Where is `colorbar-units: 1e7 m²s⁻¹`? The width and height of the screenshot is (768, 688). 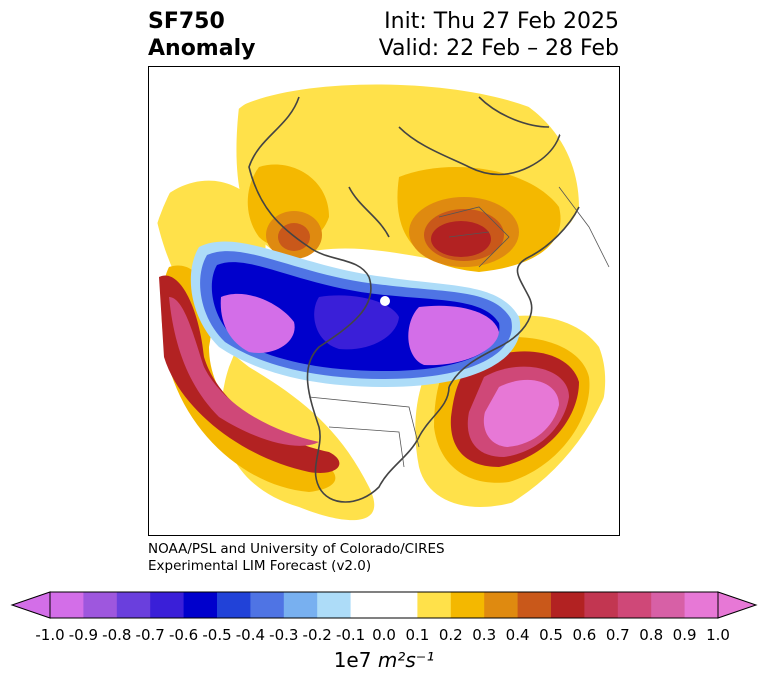
colorbar-units: 1e7 m²s⁻¹ is located at coordinates (384, 660).